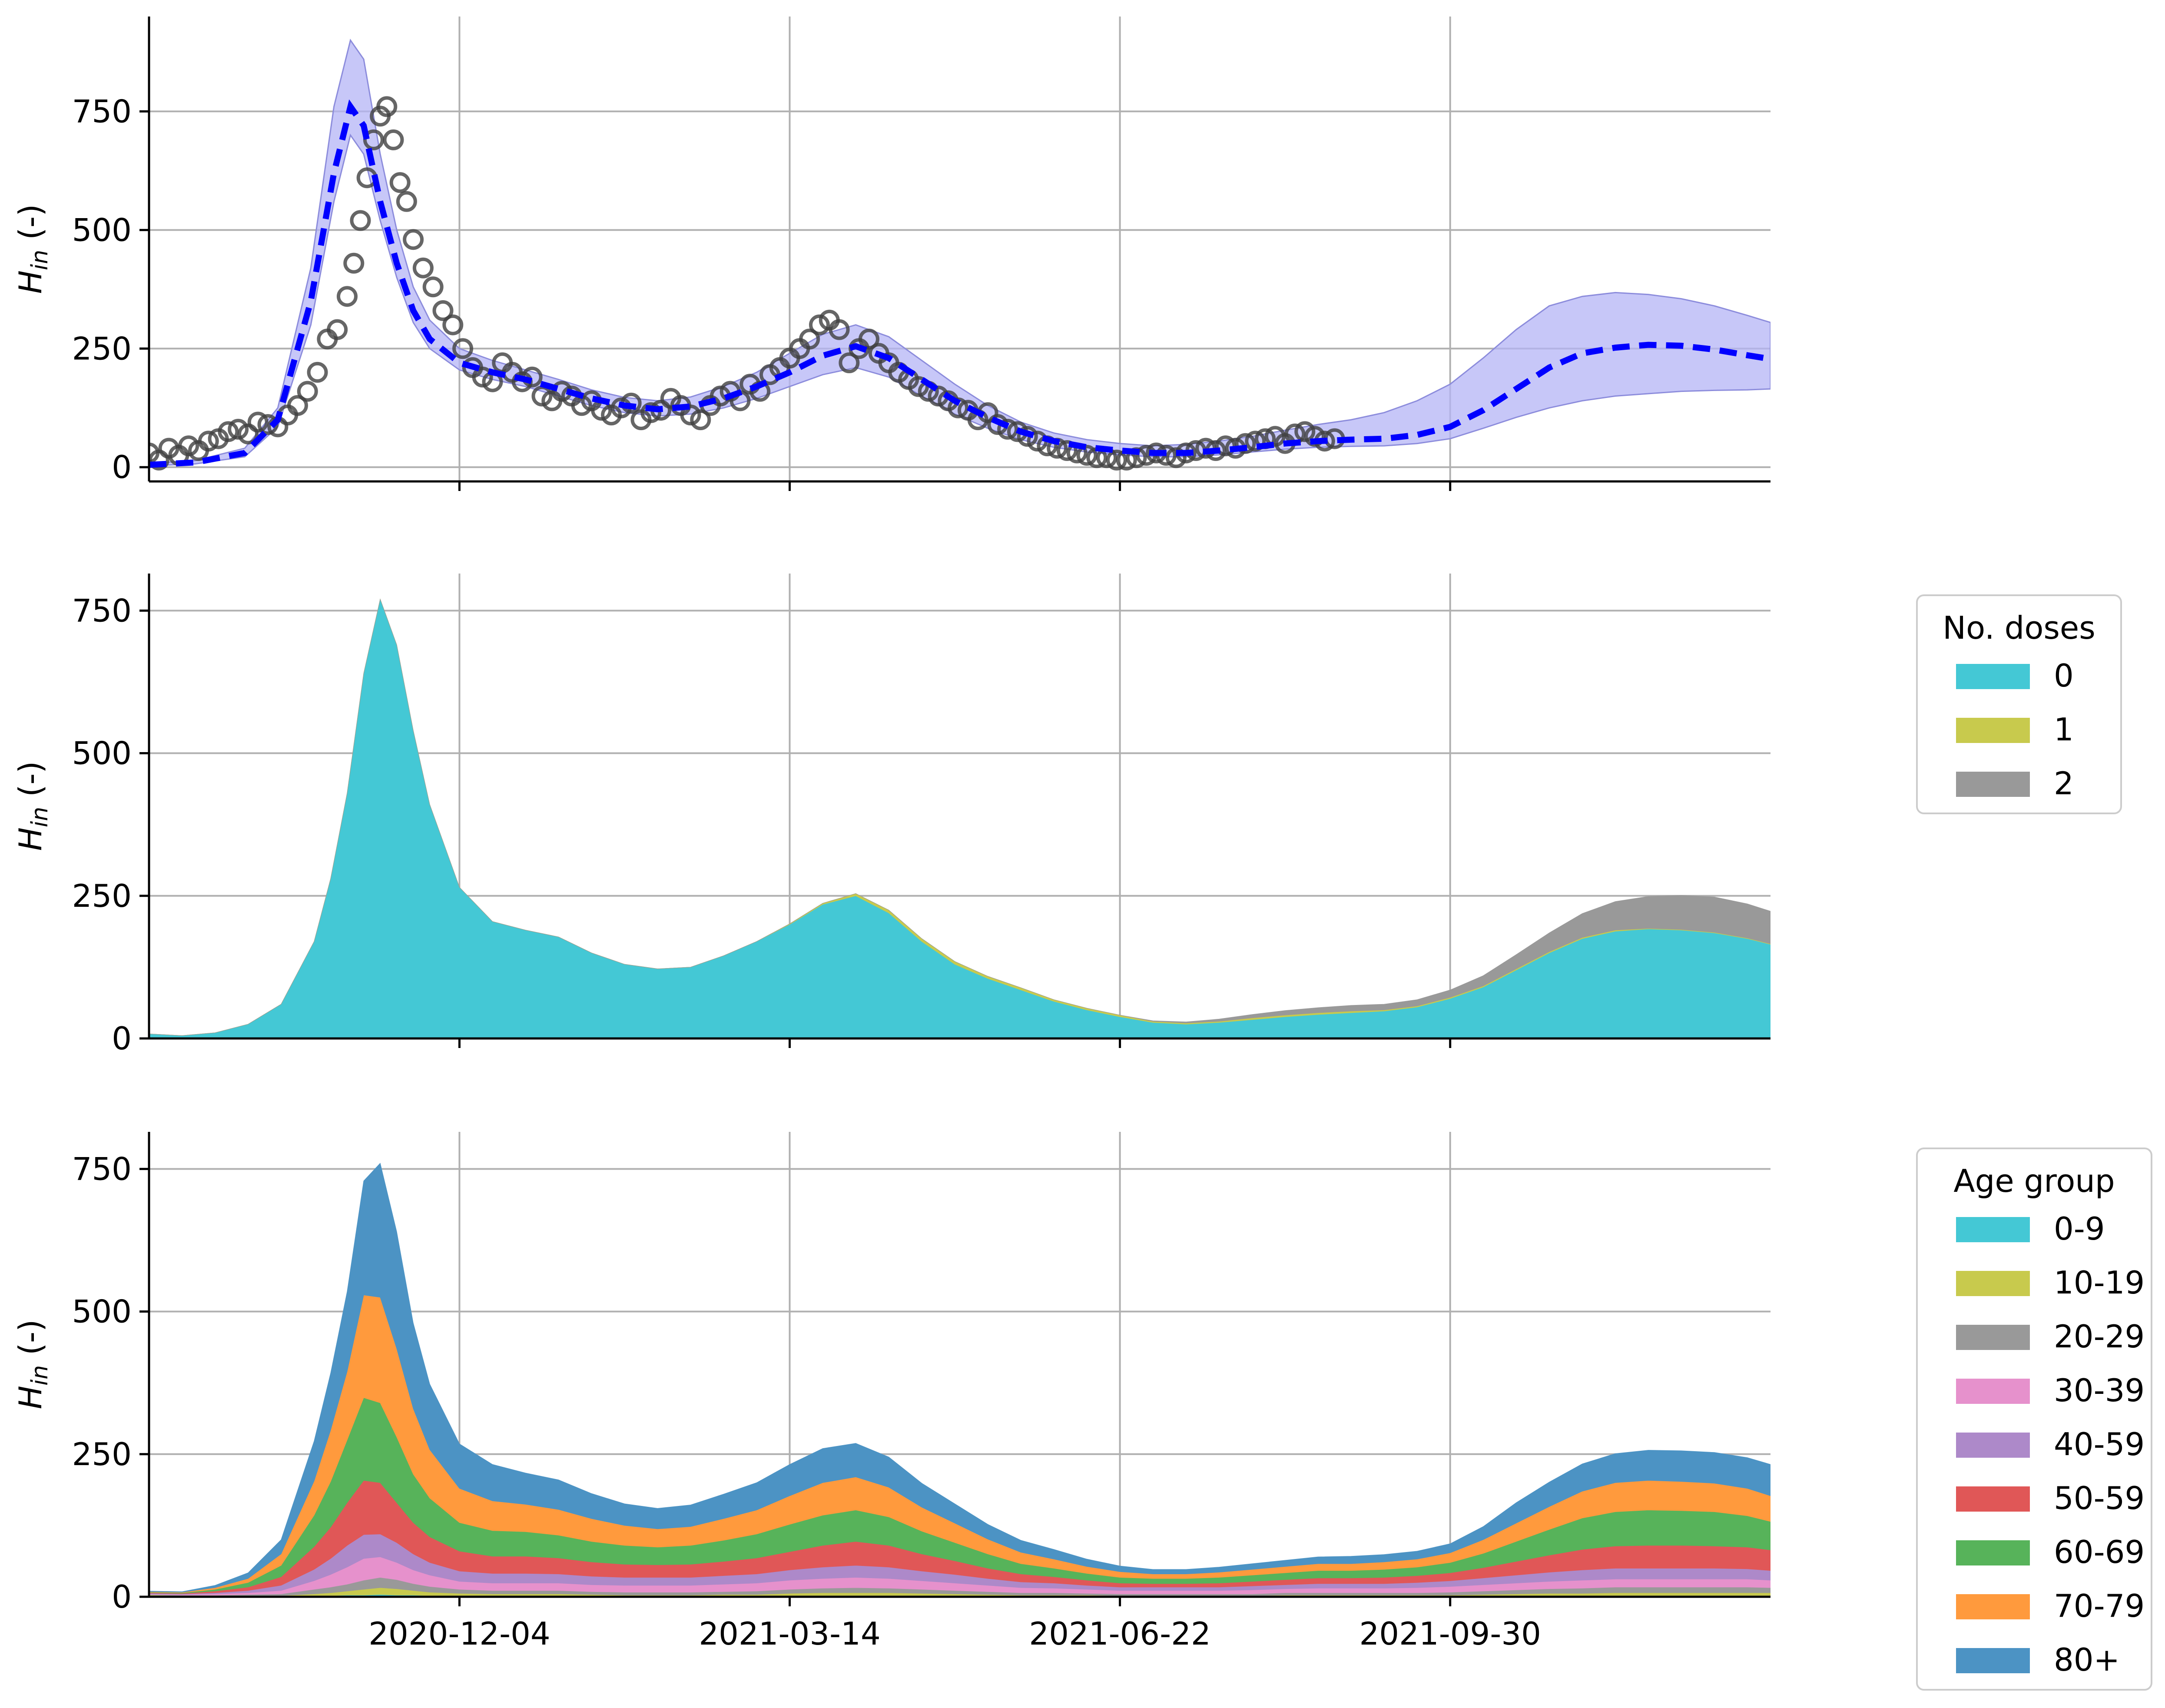  I want to click on legend-label: 20-29, so click(2099, 1336).